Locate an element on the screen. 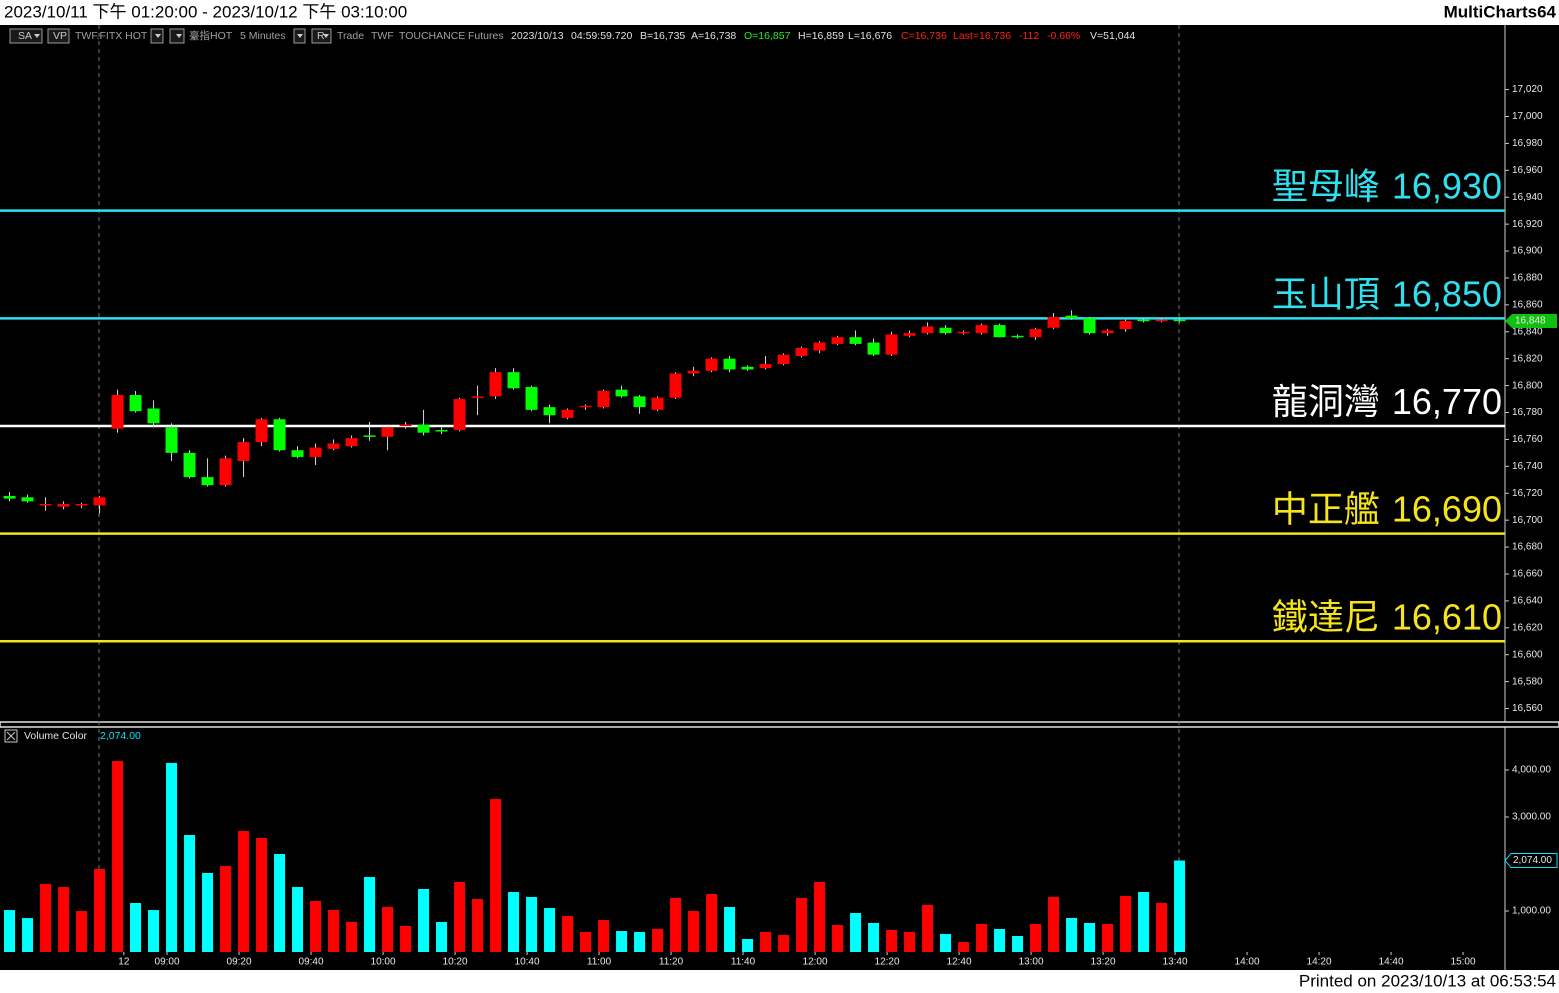  y-tick-label: 16,900 is located at coordinates (1527, 251).